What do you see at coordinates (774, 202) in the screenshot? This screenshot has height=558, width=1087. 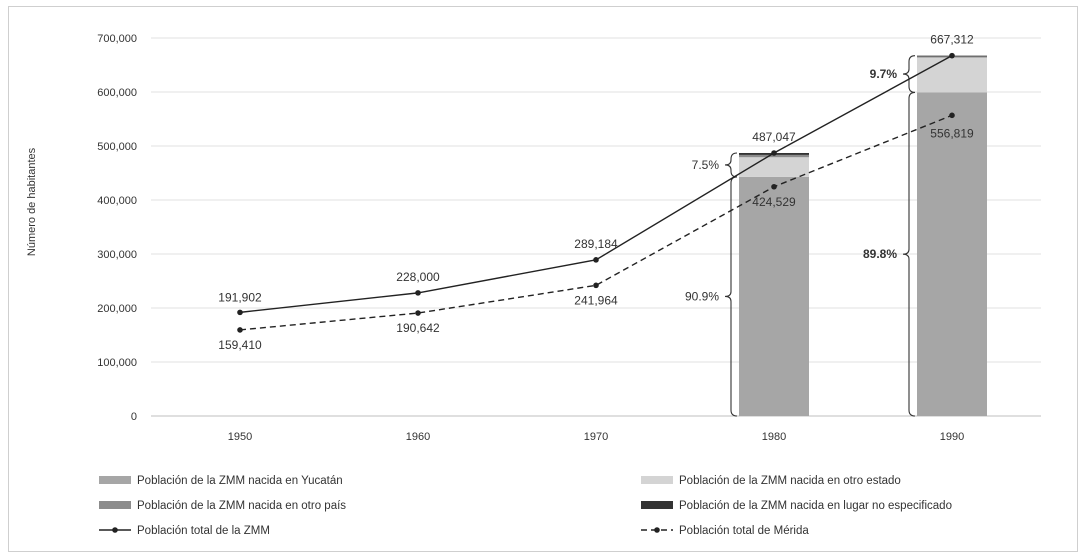 I see `data-label-merida: 424,529` at bounding box center [774, 202].